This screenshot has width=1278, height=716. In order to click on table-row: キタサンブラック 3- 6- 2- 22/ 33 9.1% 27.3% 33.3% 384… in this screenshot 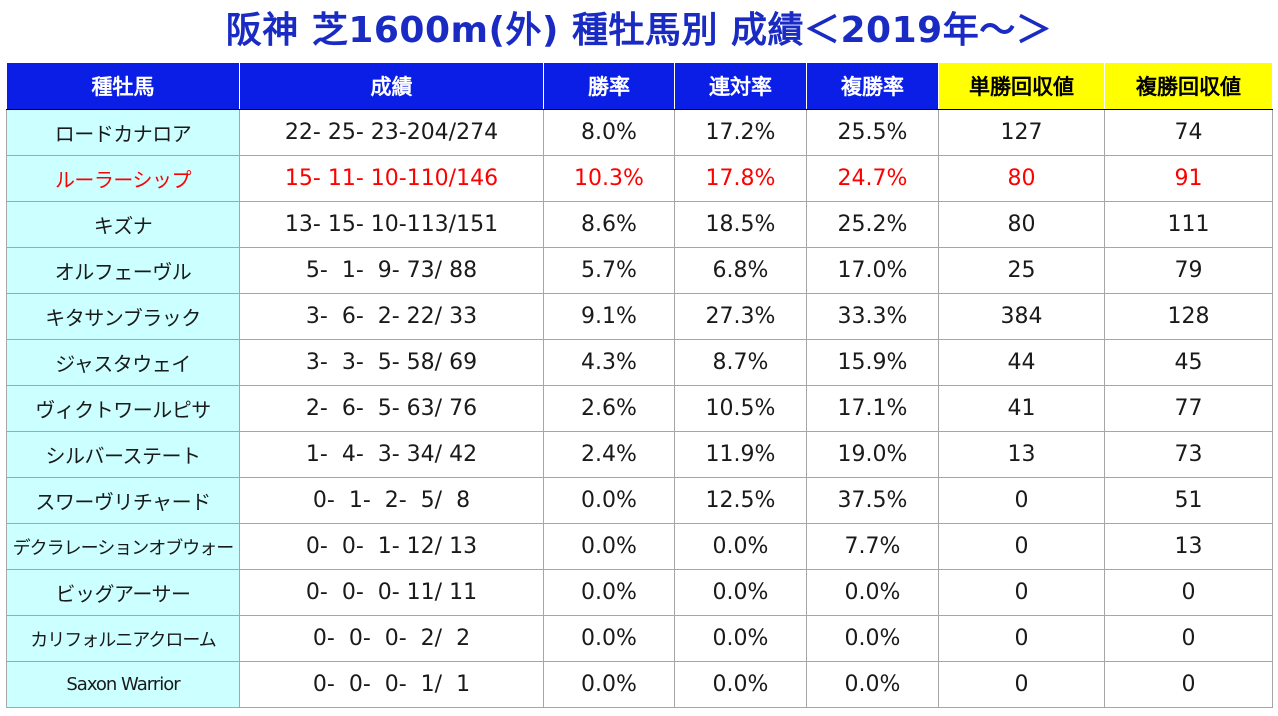, I will do `click(639, 316)`.